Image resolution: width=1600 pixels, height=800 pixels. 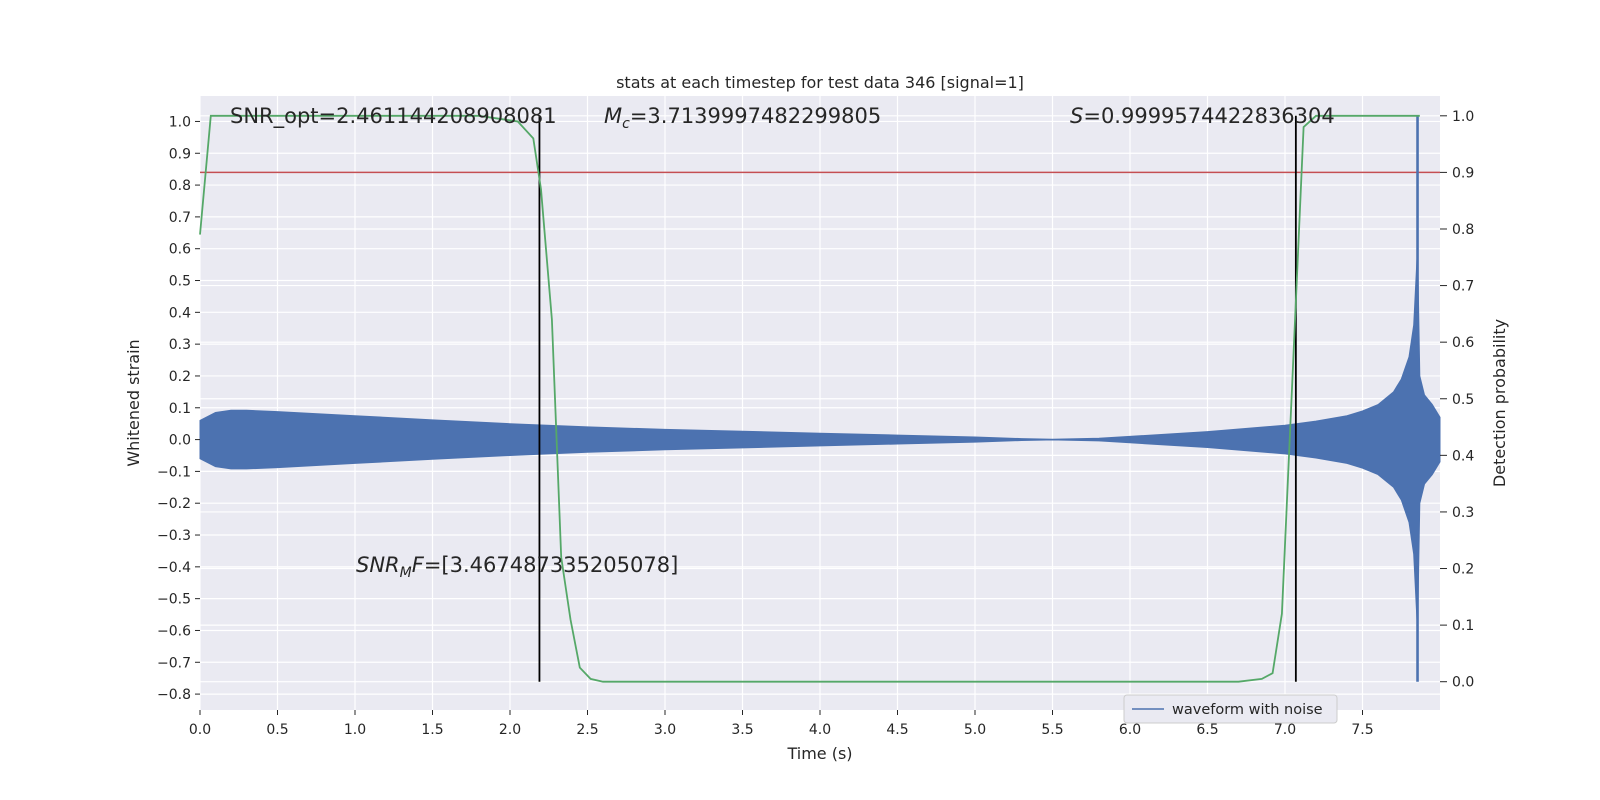 I want to click on y-tick-label-left: 0.5, so click(x=180, y=282).